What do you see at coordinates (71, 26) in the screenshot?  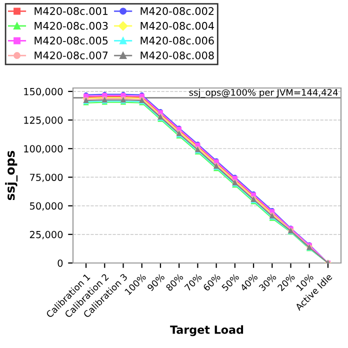 I see `legend-label: M420-08c.003` at bounding box center [71, 26].